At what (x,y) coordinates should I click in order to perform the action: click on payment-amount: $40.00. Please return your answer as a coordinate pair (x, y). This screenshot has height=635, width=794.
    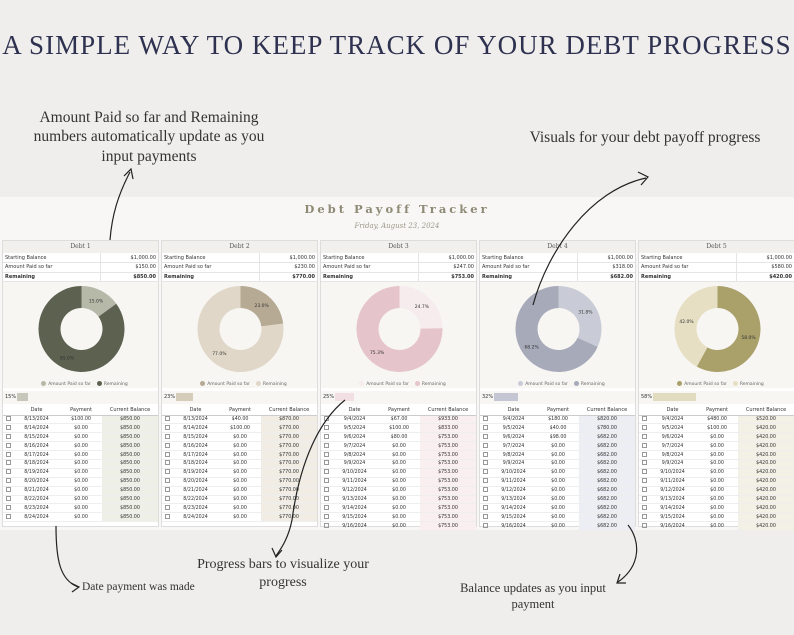
    Looking at the image, I should click on (558, 428).